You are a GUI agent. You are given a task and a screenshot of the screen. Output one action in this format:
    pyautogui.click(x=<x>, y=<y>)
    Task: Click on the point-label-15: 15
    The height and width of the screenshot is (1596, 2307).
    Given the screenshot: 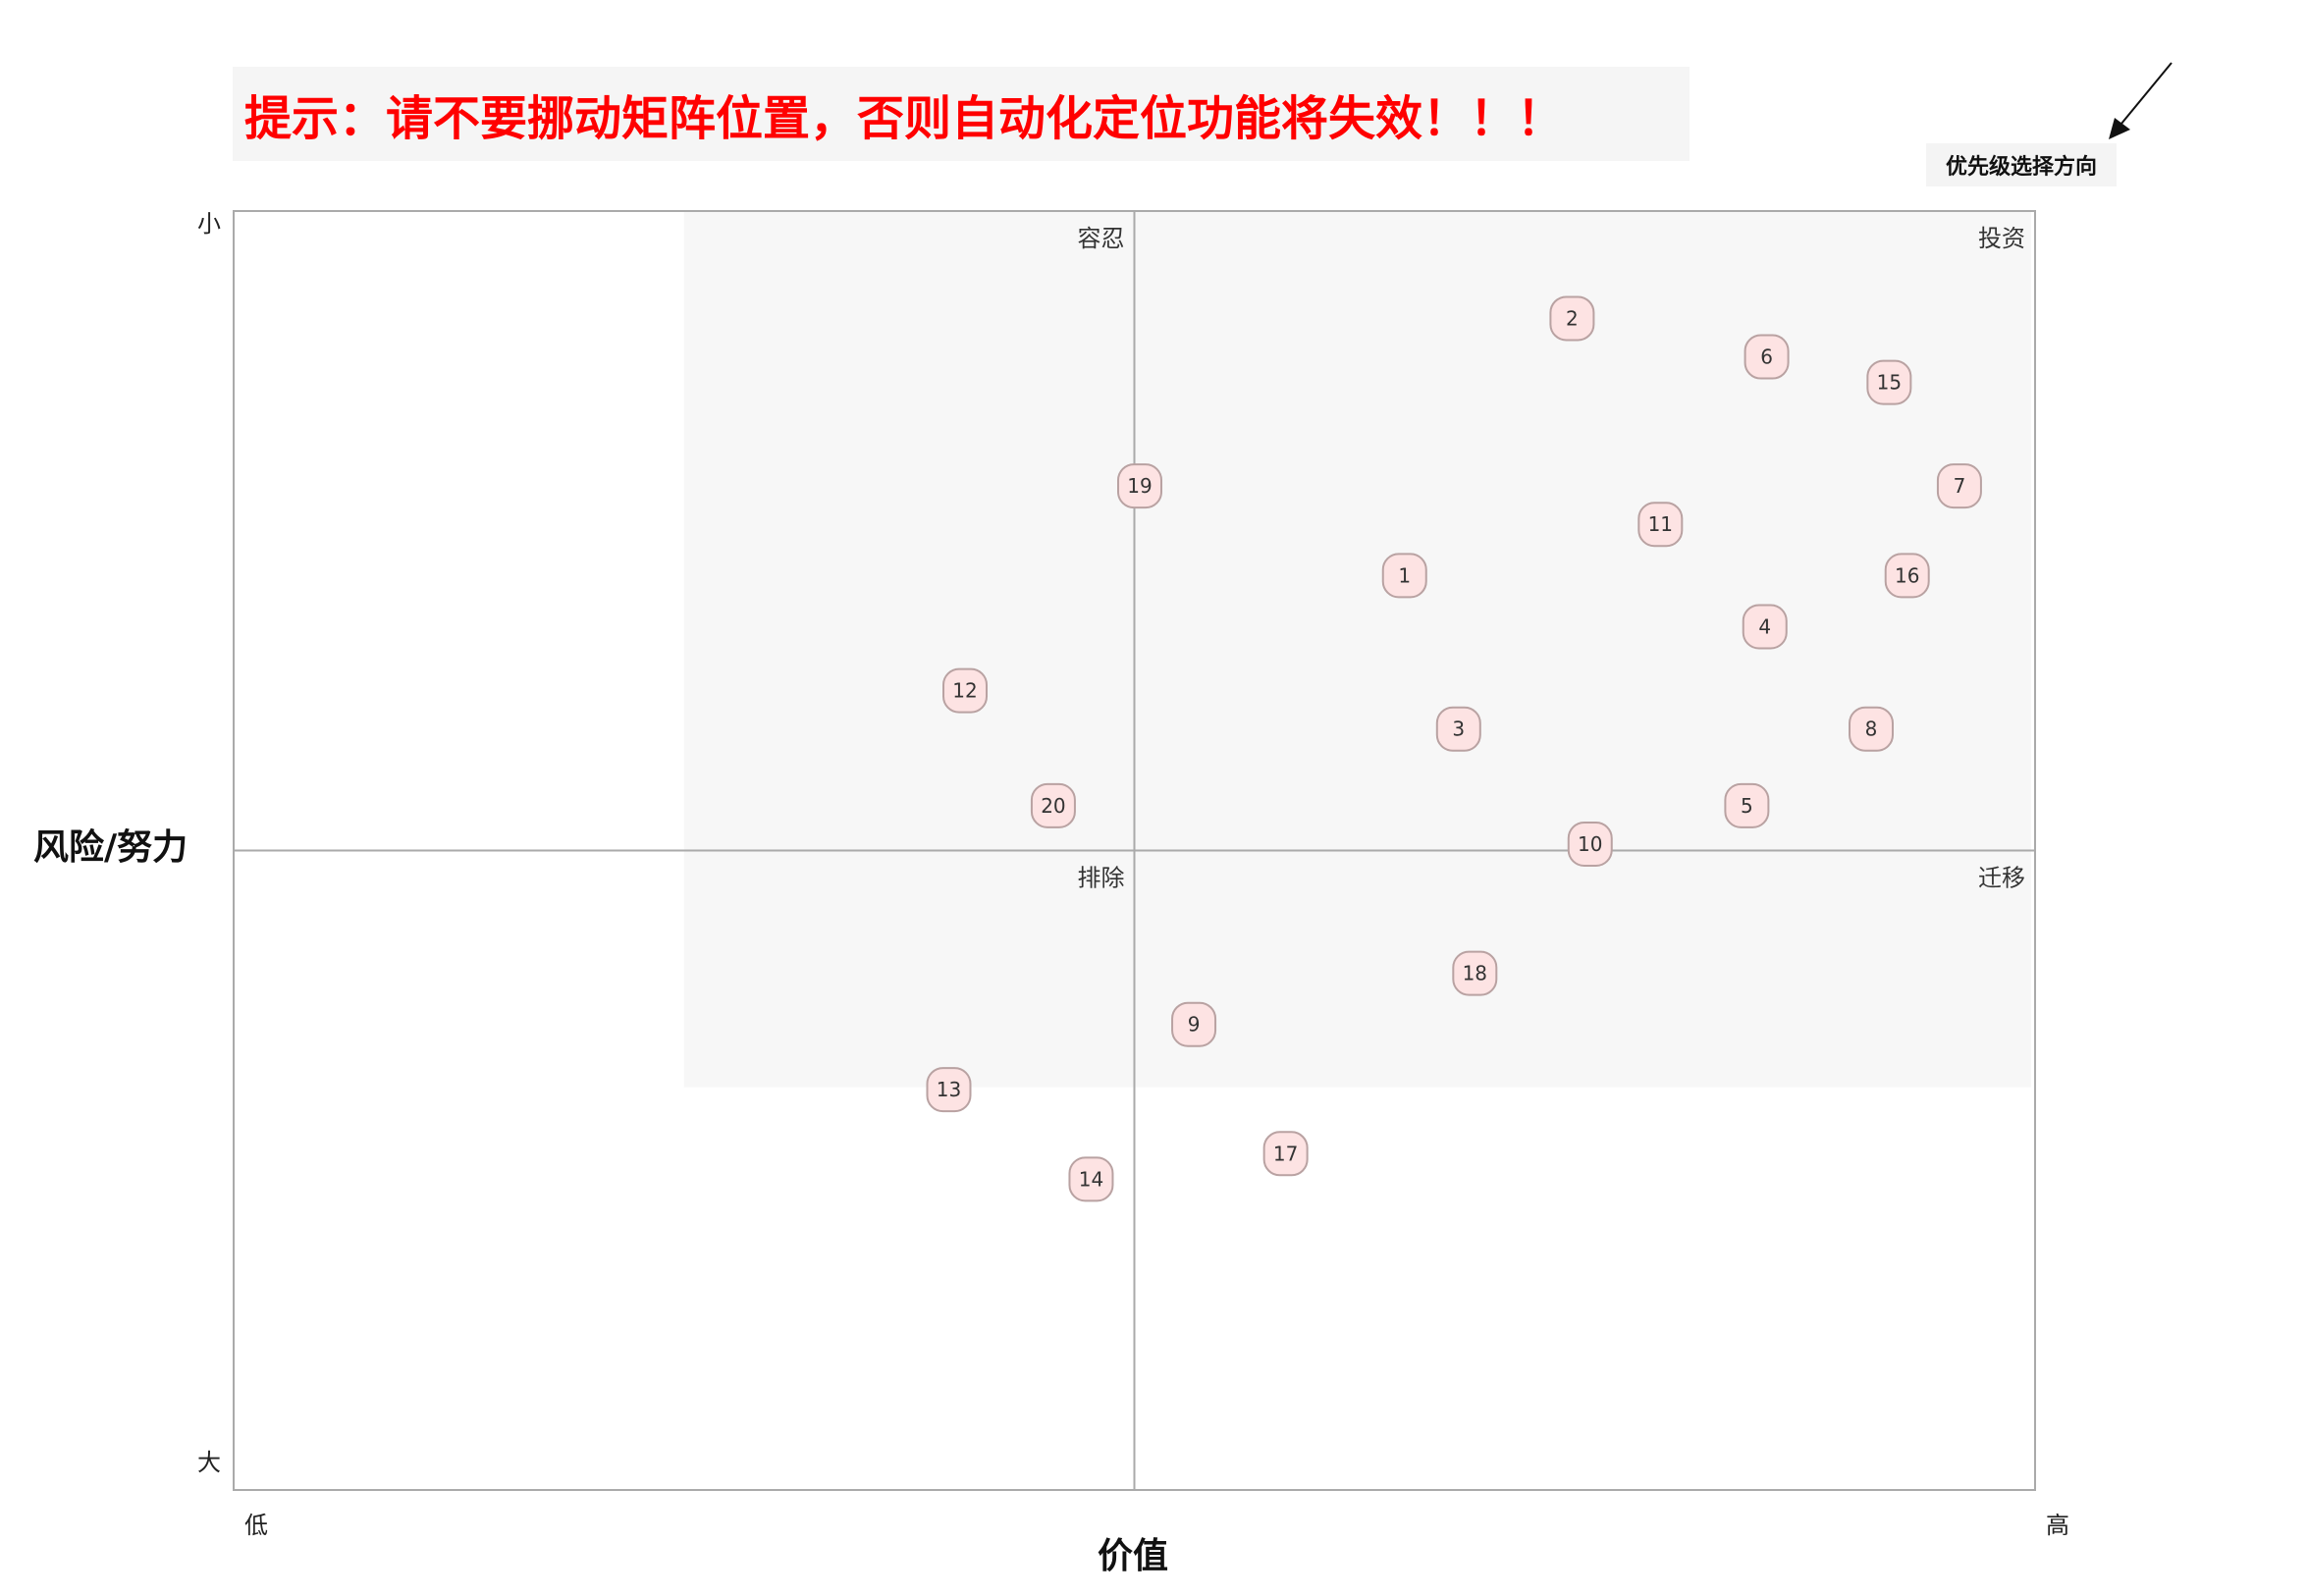 What is the action you would take?
    pyautogui.click(x=1889, y=383)
    